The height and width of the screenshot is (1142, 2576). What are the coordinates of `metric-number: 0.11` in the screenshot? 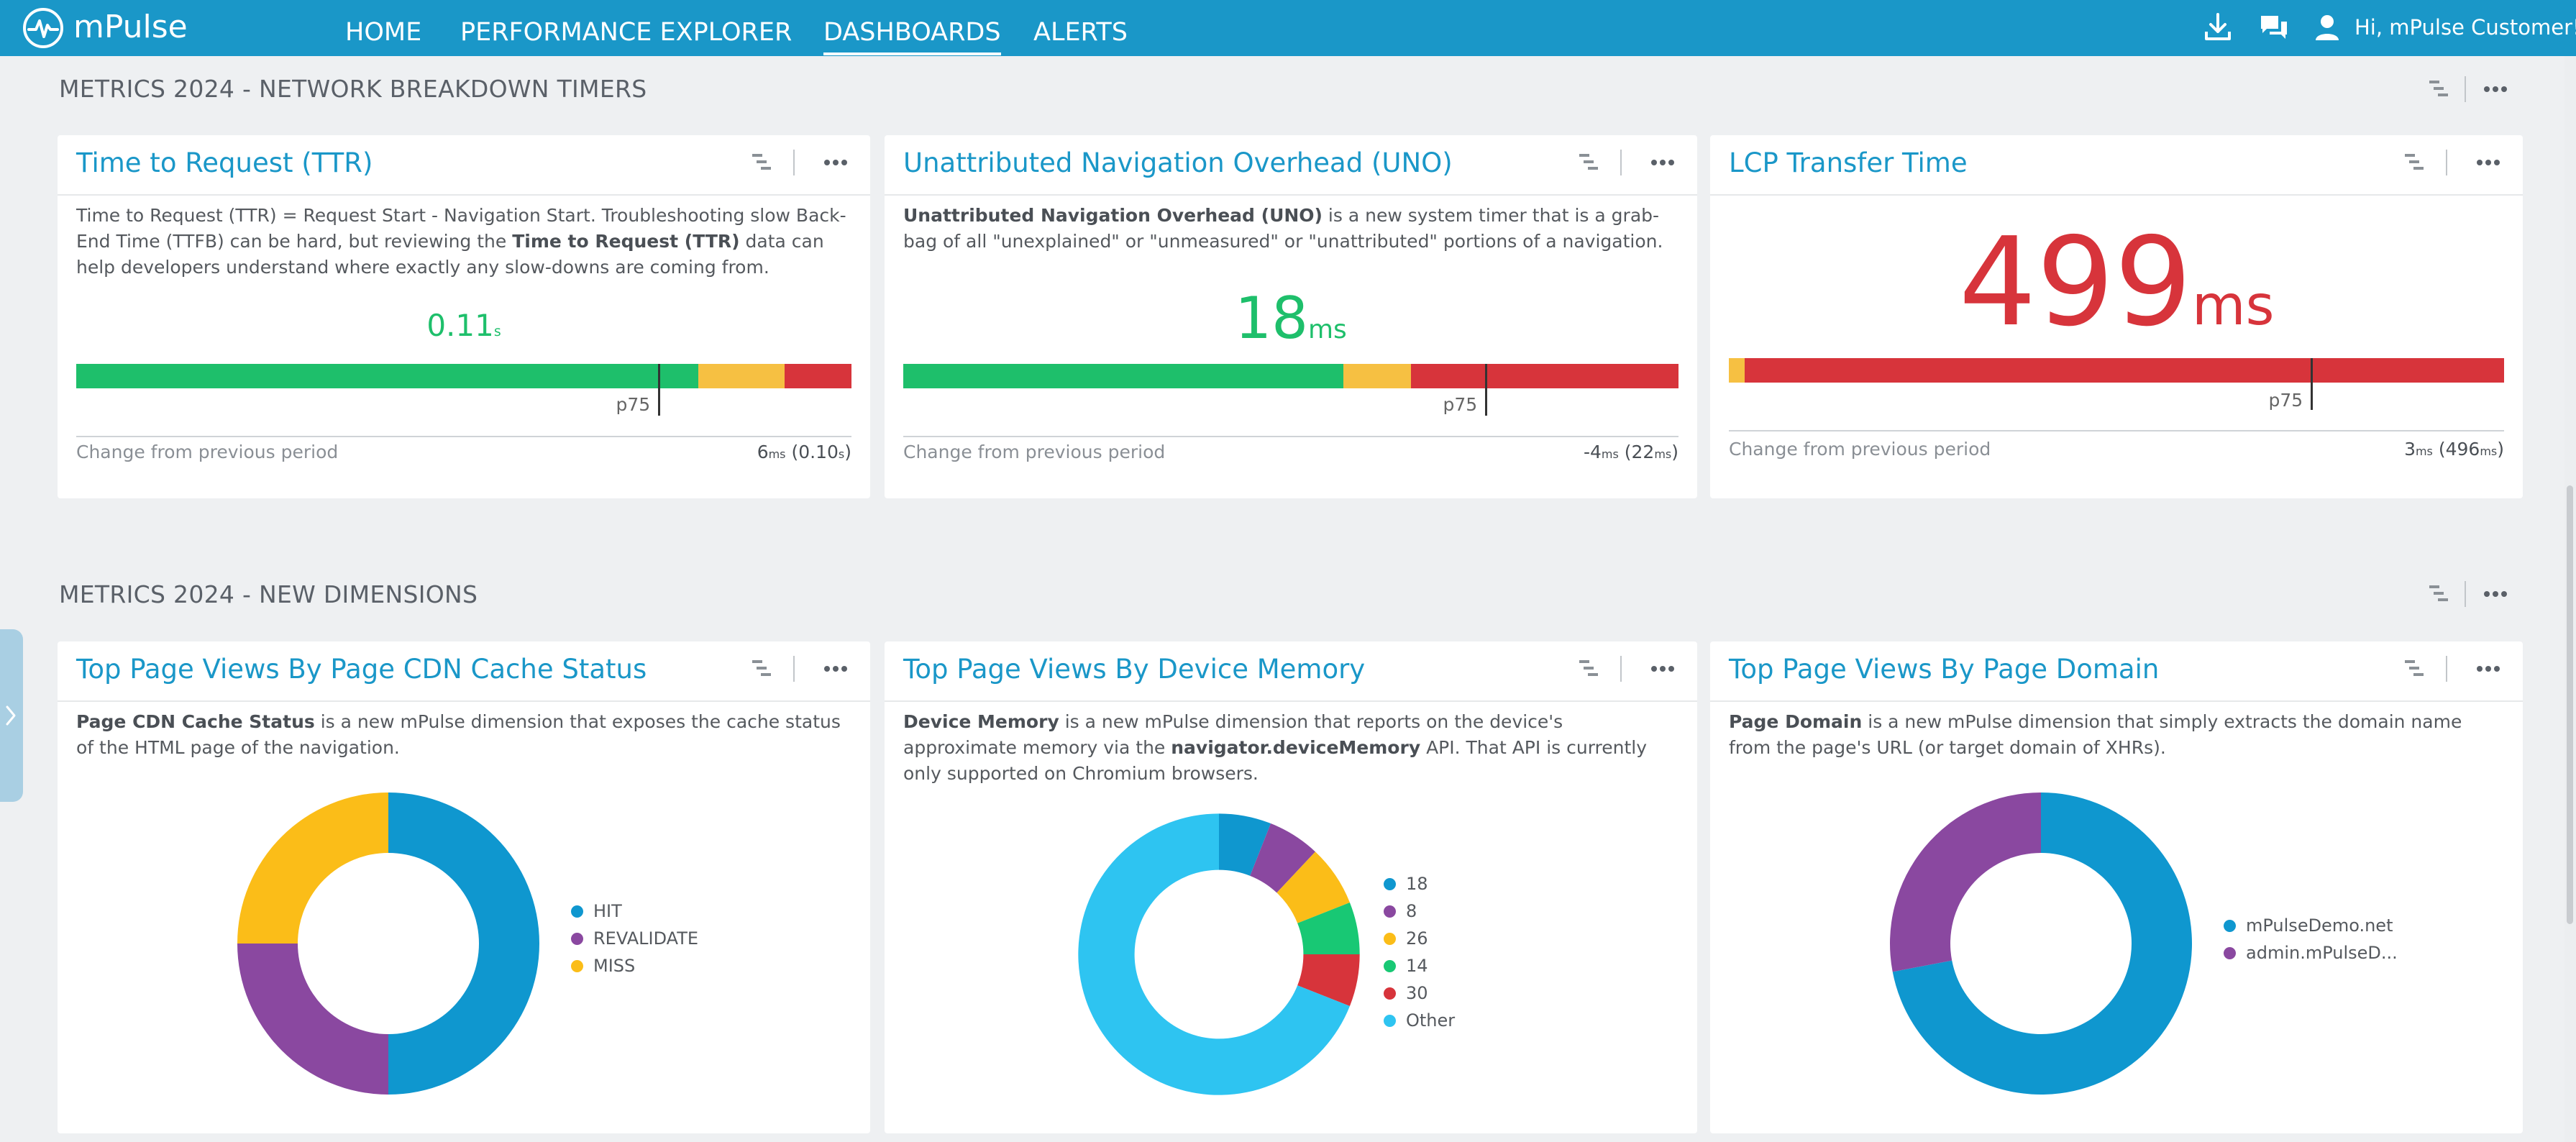 It's located at (460, 325).